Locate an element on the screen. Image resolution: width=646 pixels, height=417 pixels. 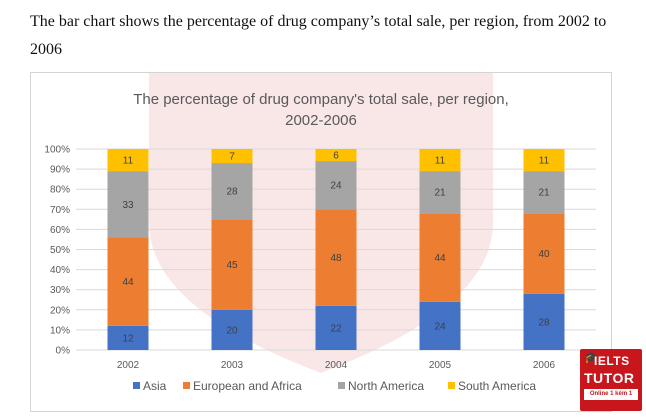
x-tick-label: 2004 is located at coordinates (336, 365).